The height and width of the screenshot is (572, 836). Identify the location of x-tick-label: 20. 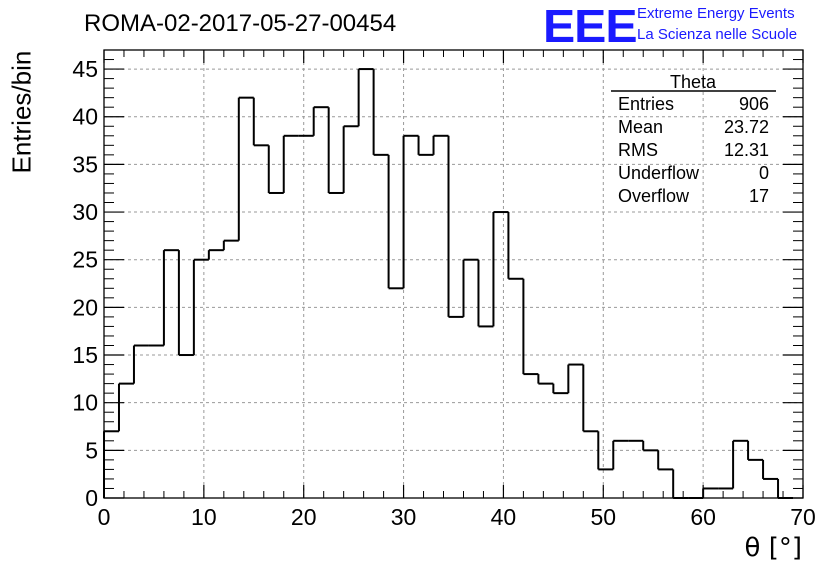
(304, 517).